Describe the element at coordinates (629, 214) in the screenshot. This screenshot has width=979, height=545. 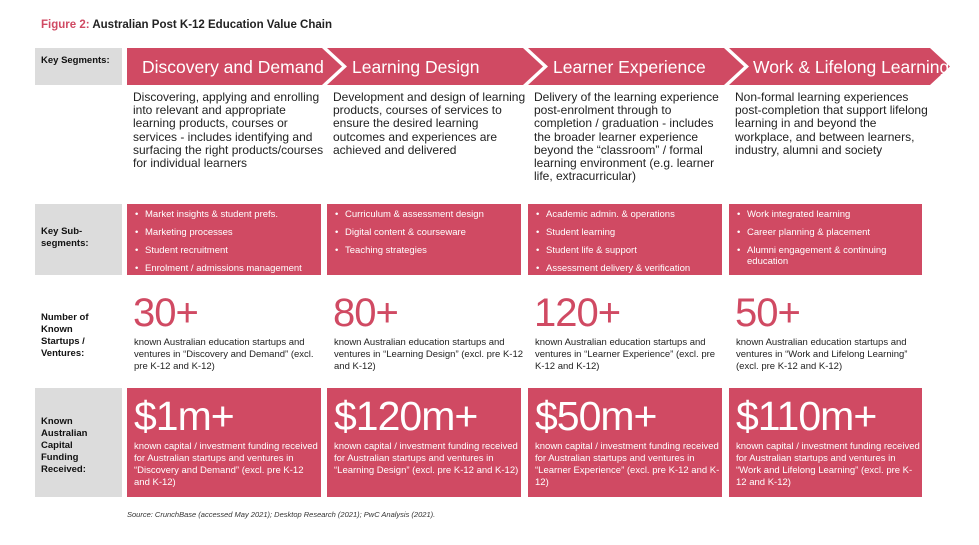
I see `sub-segment-item: Academic admin. & operations` at that location.